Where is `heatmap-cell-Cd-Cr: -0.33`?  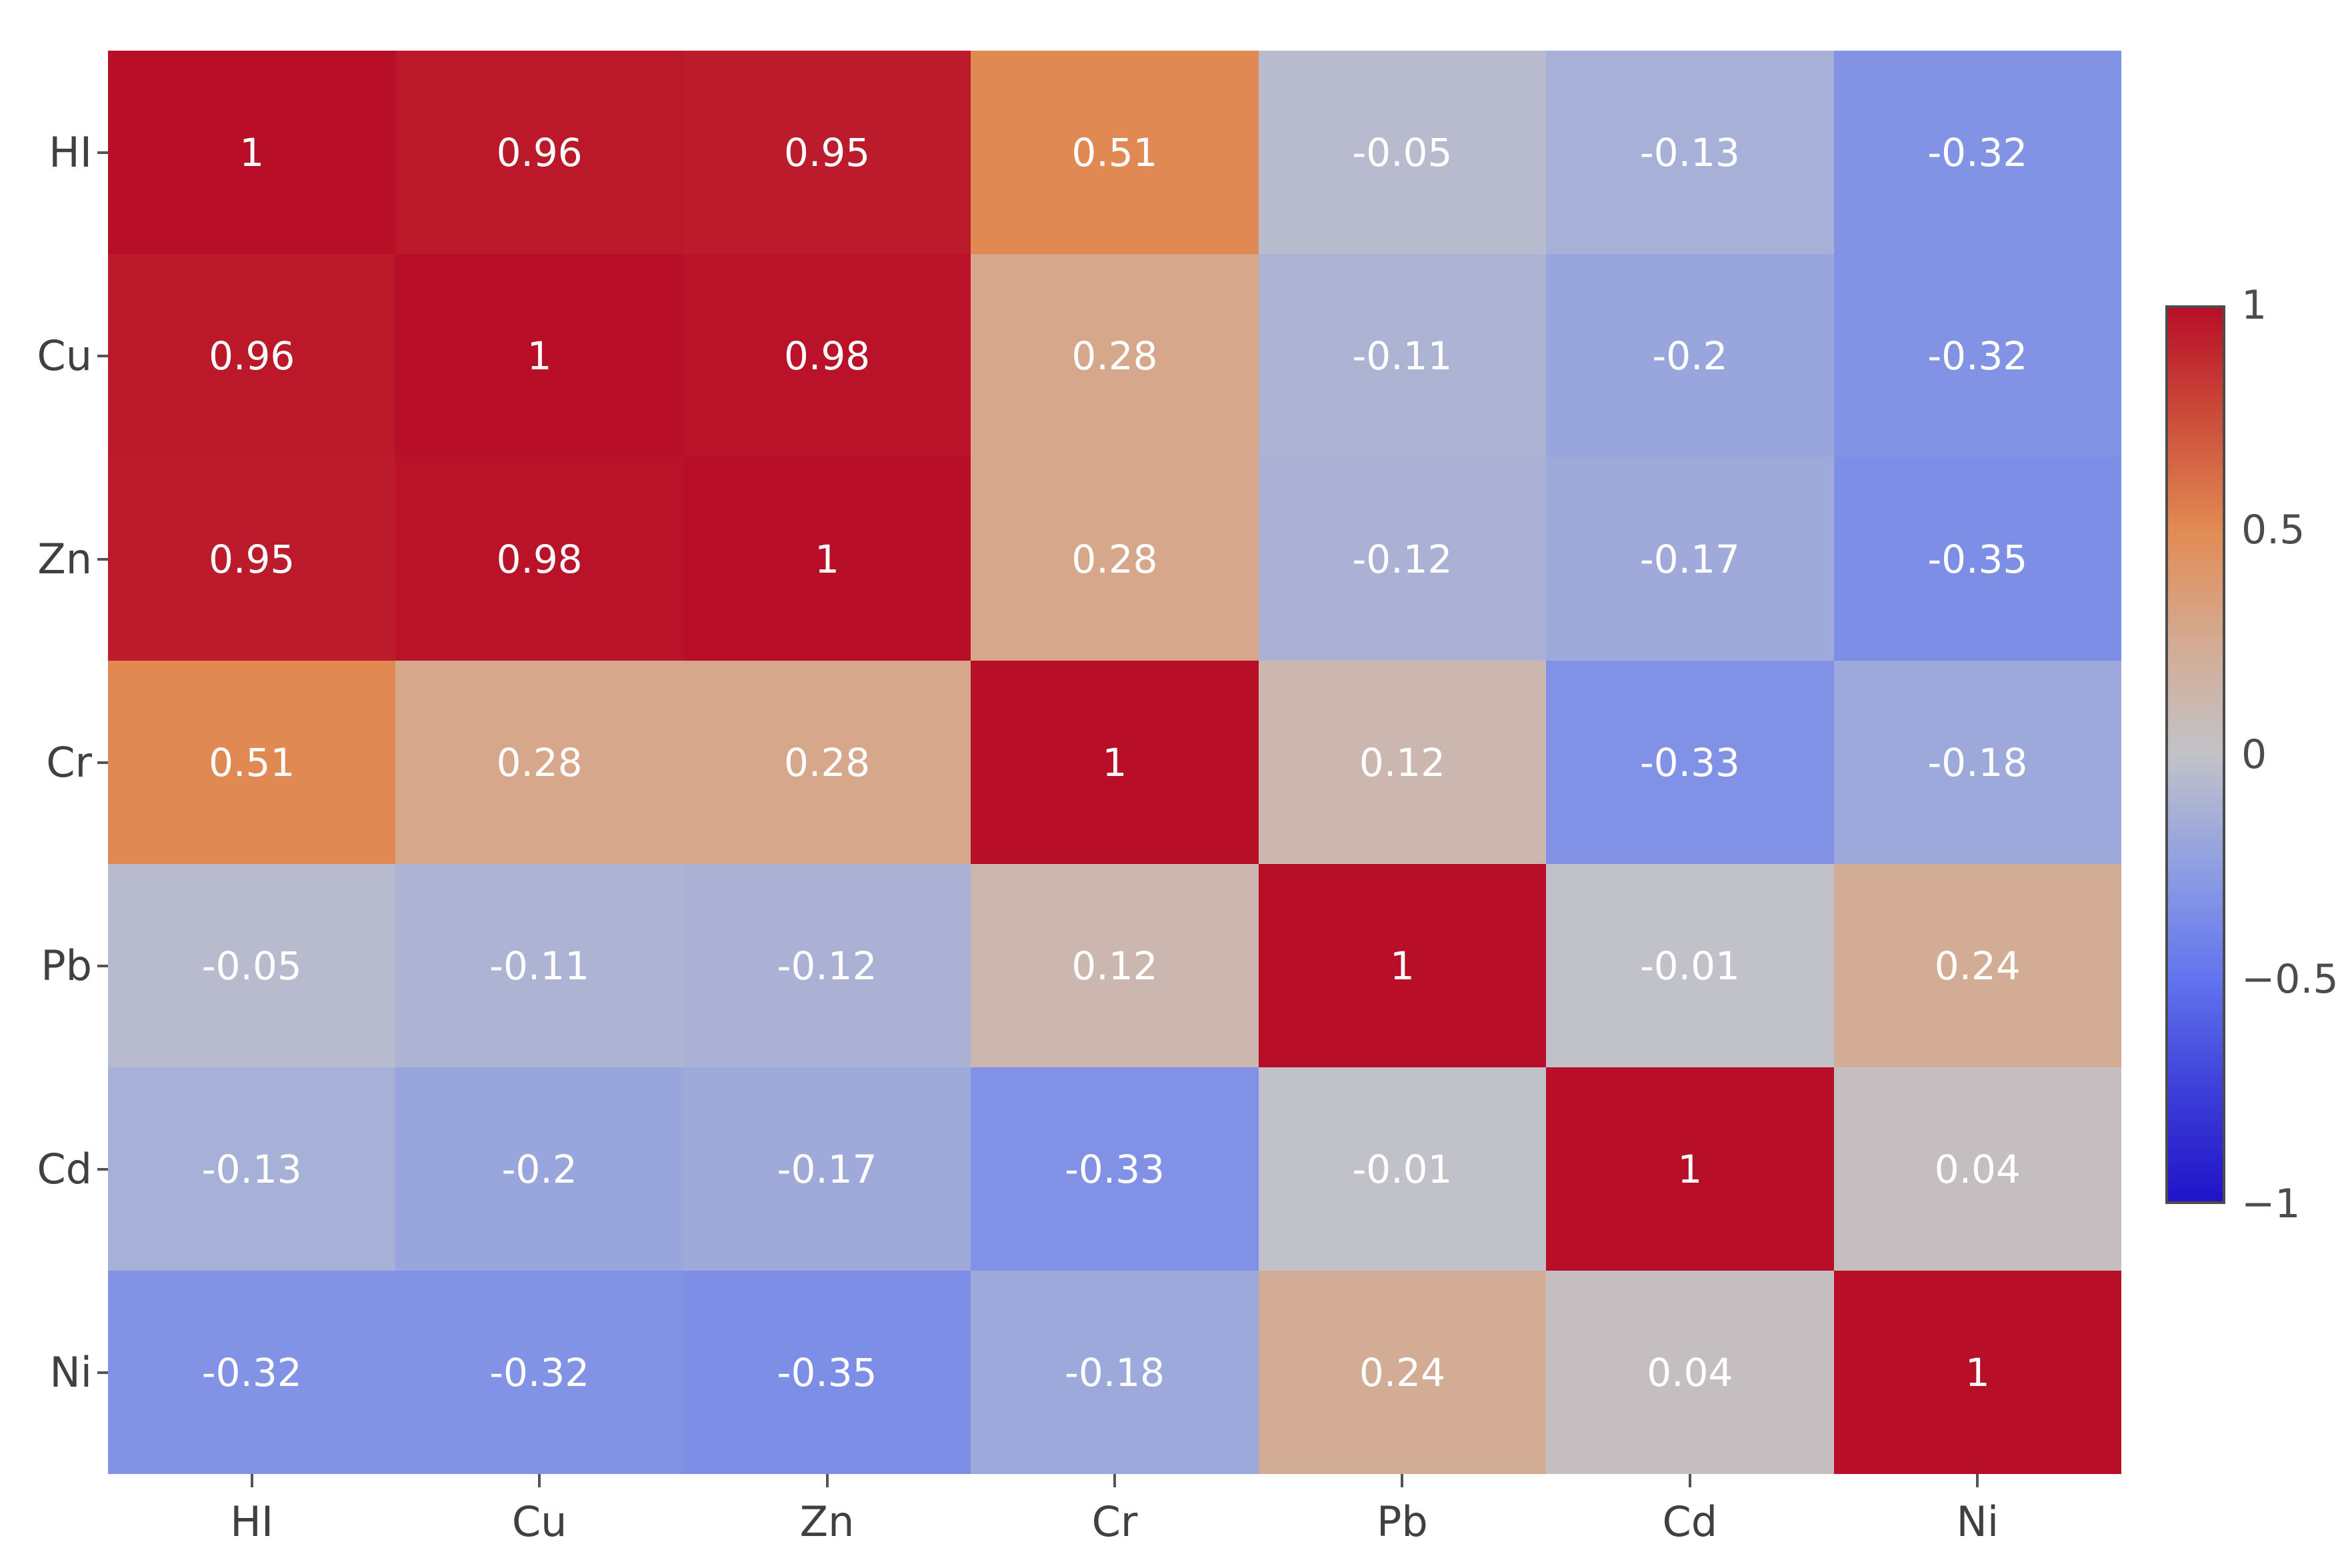
heatmap-cell-Cd-Cr: -0.33 is located at coordinates (1115, 1169).